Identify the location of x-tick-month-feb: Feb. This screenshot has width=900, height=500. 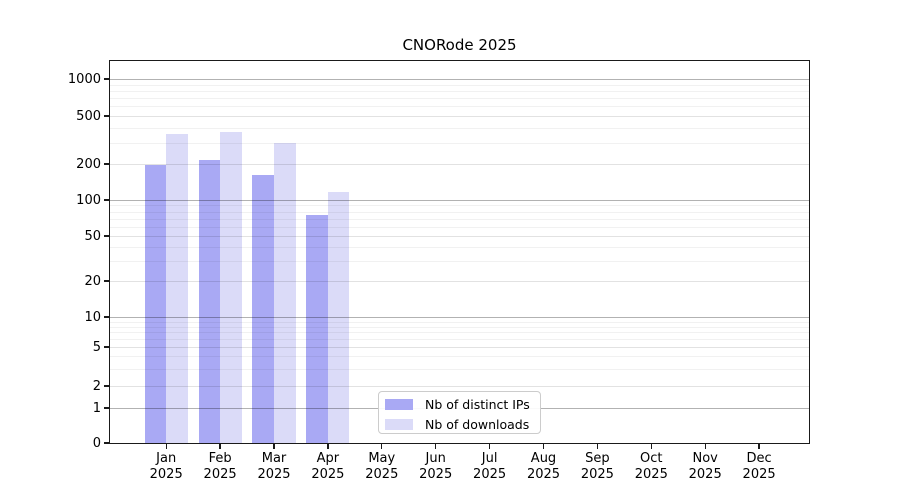
(220, 458).